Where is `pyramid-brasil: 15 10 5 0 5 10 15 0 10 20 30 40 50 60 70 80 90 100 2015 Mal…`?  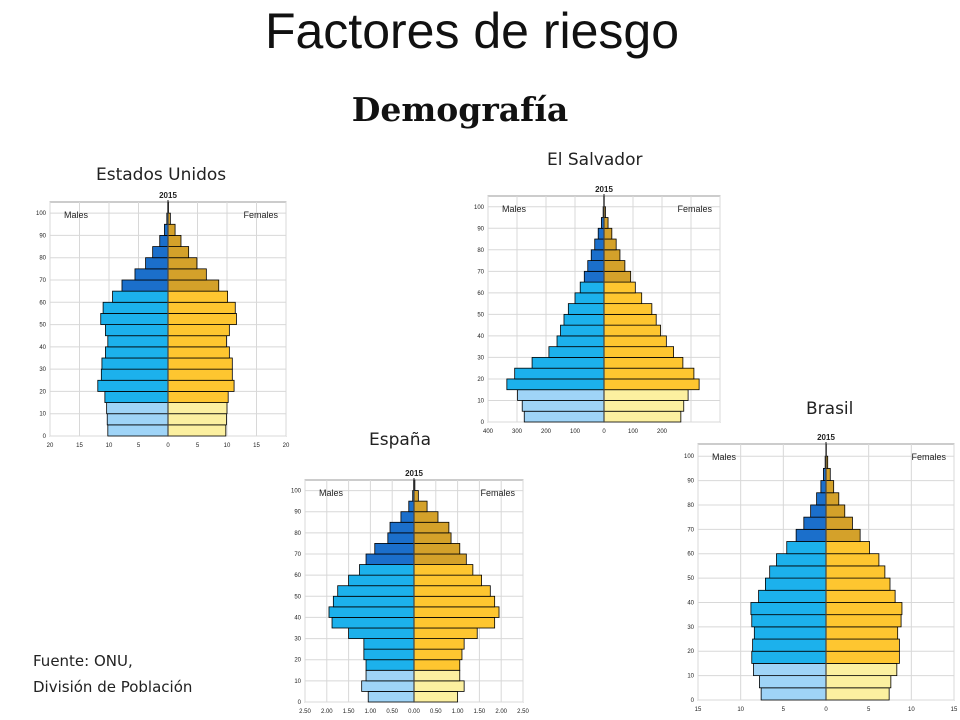 pyramid-brasil: 15 10 5 0 5 10 15 0 10 20 30 40 50 60 70 80 90 100 2015 Mal… is located at coordinates (819, 571).